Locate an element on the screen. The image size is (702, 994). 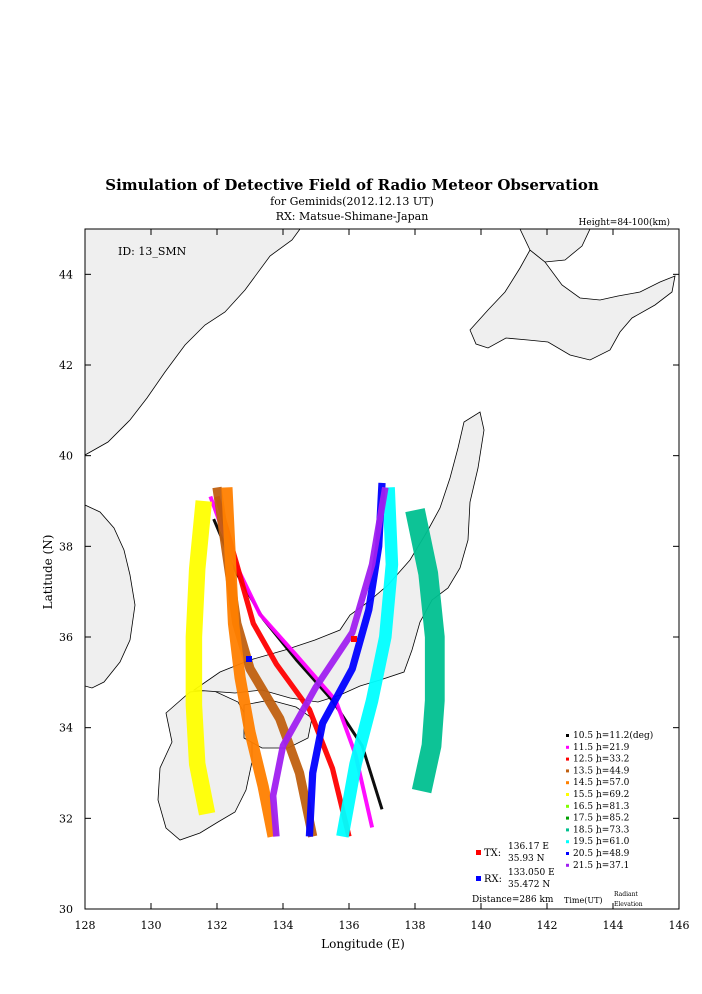
legend-elevation: h=61.0 is located at coordinates (613, 842).